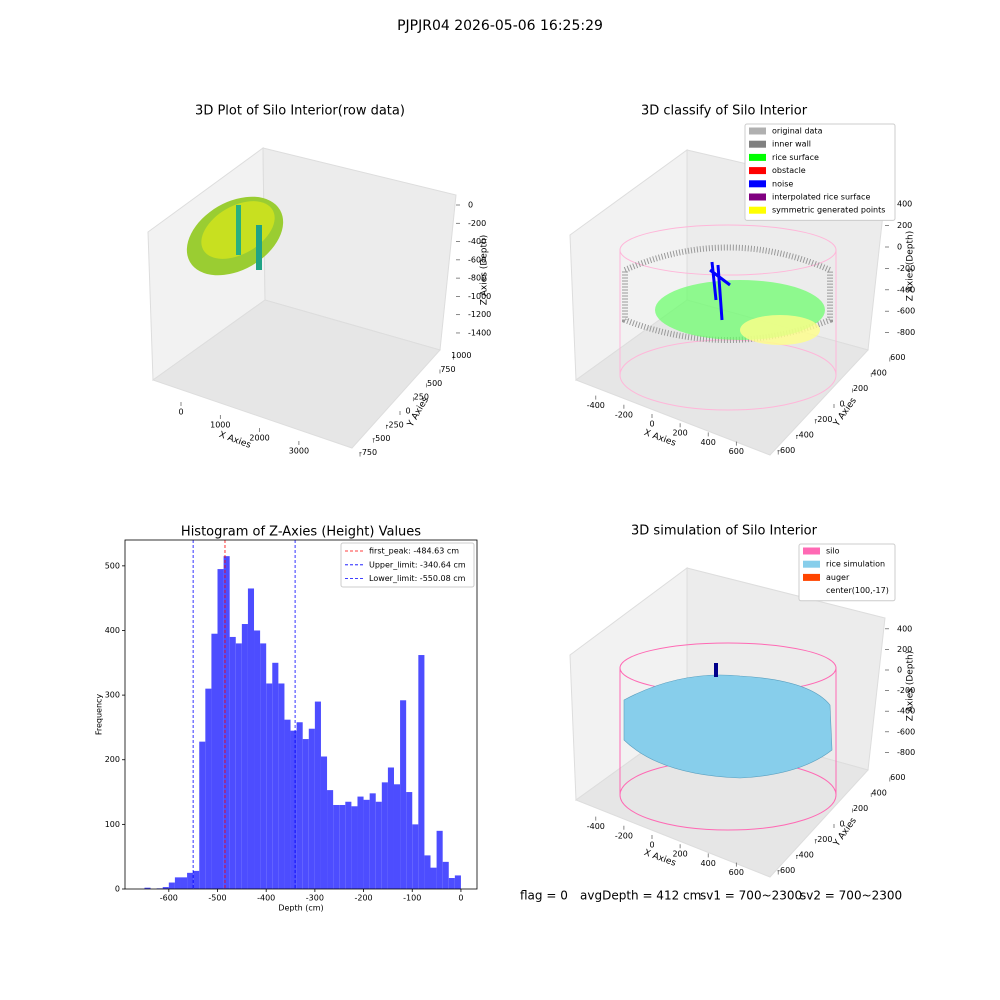  Describe the element at coordinates (235, 236) in the screenshot. I see `raw-point-cloud` at that location.